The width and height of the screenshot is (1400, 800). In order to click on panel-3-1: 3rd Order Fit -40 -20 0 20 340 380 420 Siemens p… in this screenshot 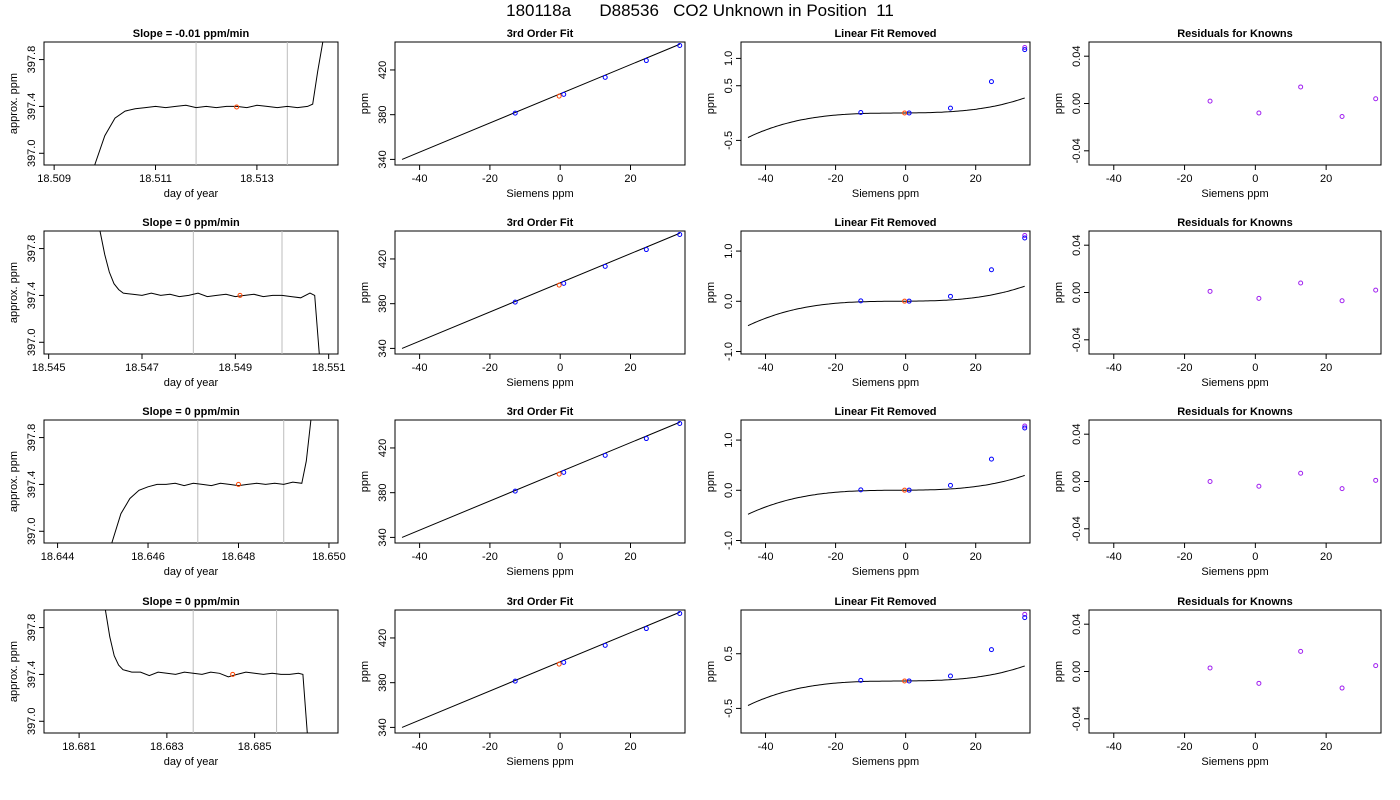, I will do `click(522, 682)`.